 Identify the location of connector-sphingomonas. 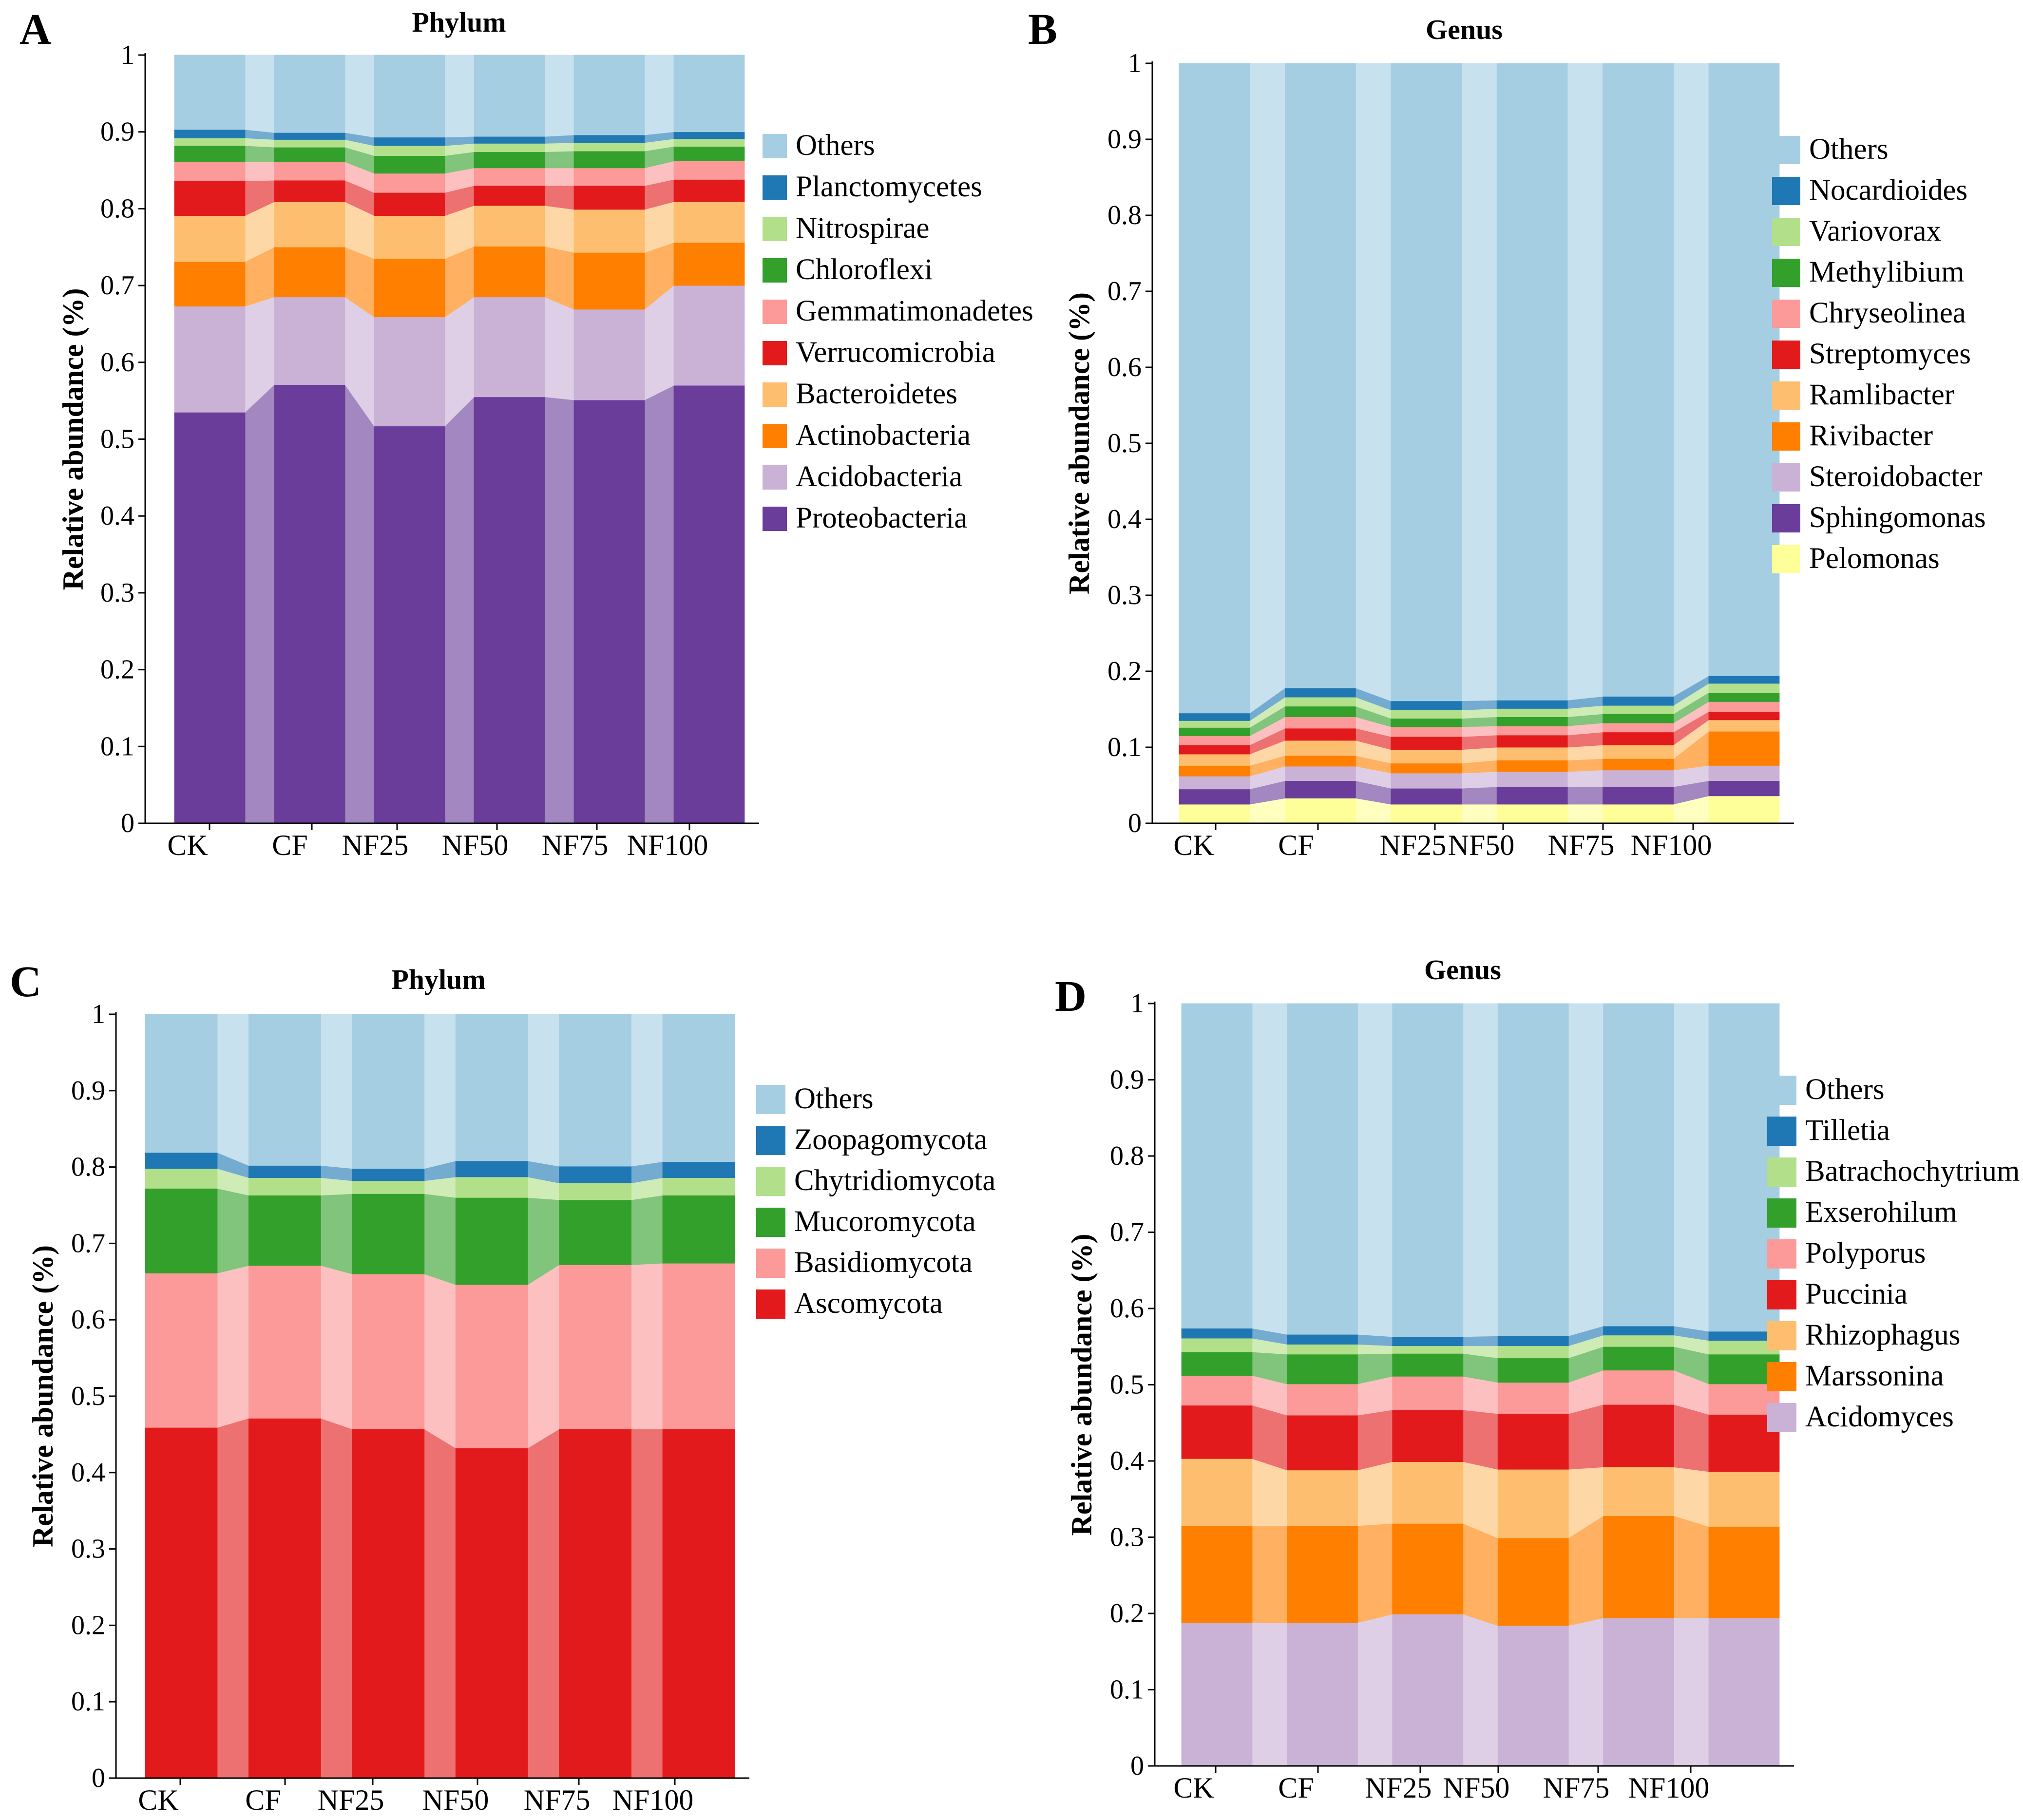
(1585, 795).